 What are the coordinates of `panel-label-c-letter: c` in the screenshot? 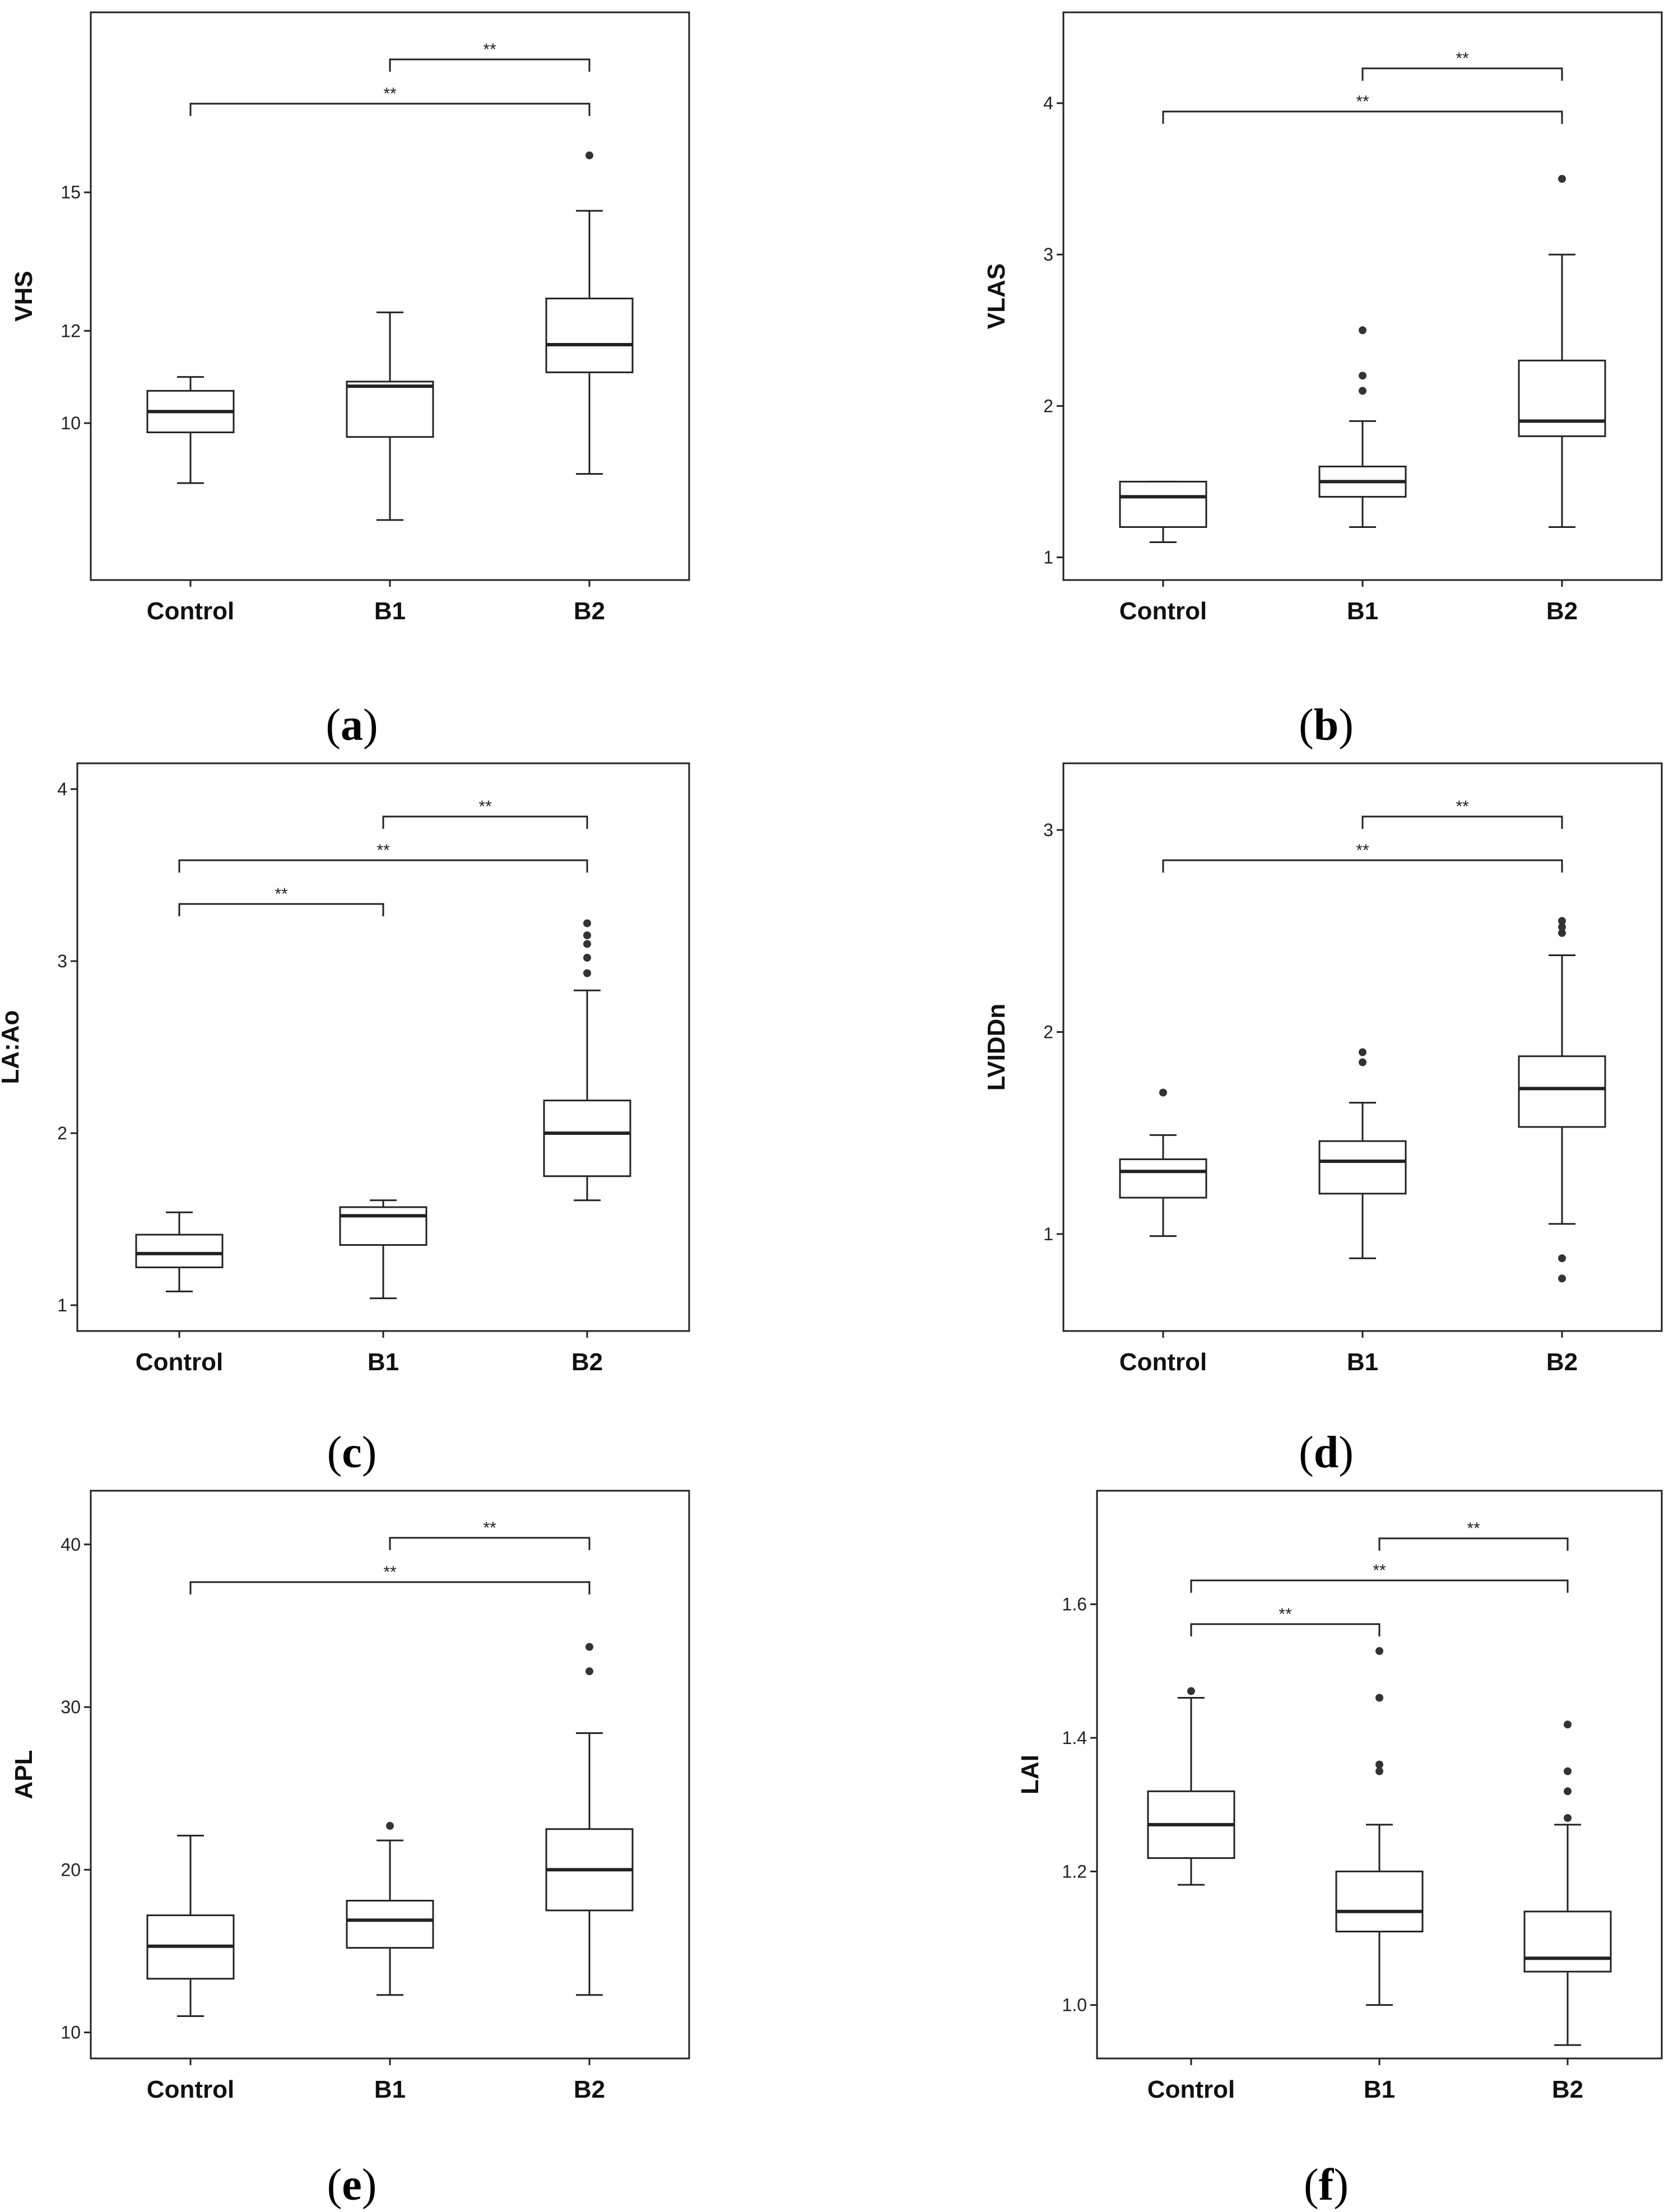 It's located at (352, 1452).